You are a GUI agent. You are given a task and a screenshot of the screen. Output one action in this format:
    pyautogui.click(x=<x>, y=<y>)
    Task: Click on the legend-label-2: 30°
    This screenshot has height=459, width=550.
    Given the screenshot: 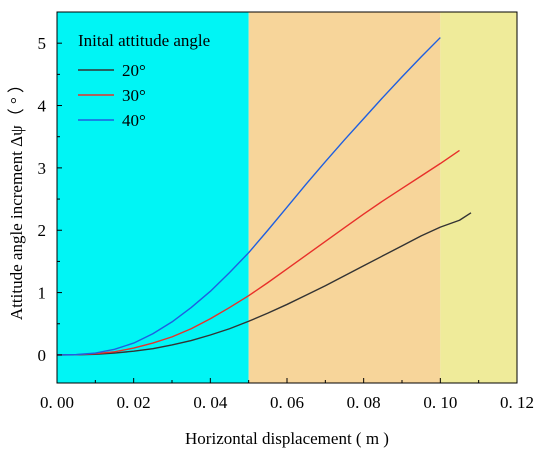 What is the action you would take?
    pyautogui.click(x=134, y=95)
    